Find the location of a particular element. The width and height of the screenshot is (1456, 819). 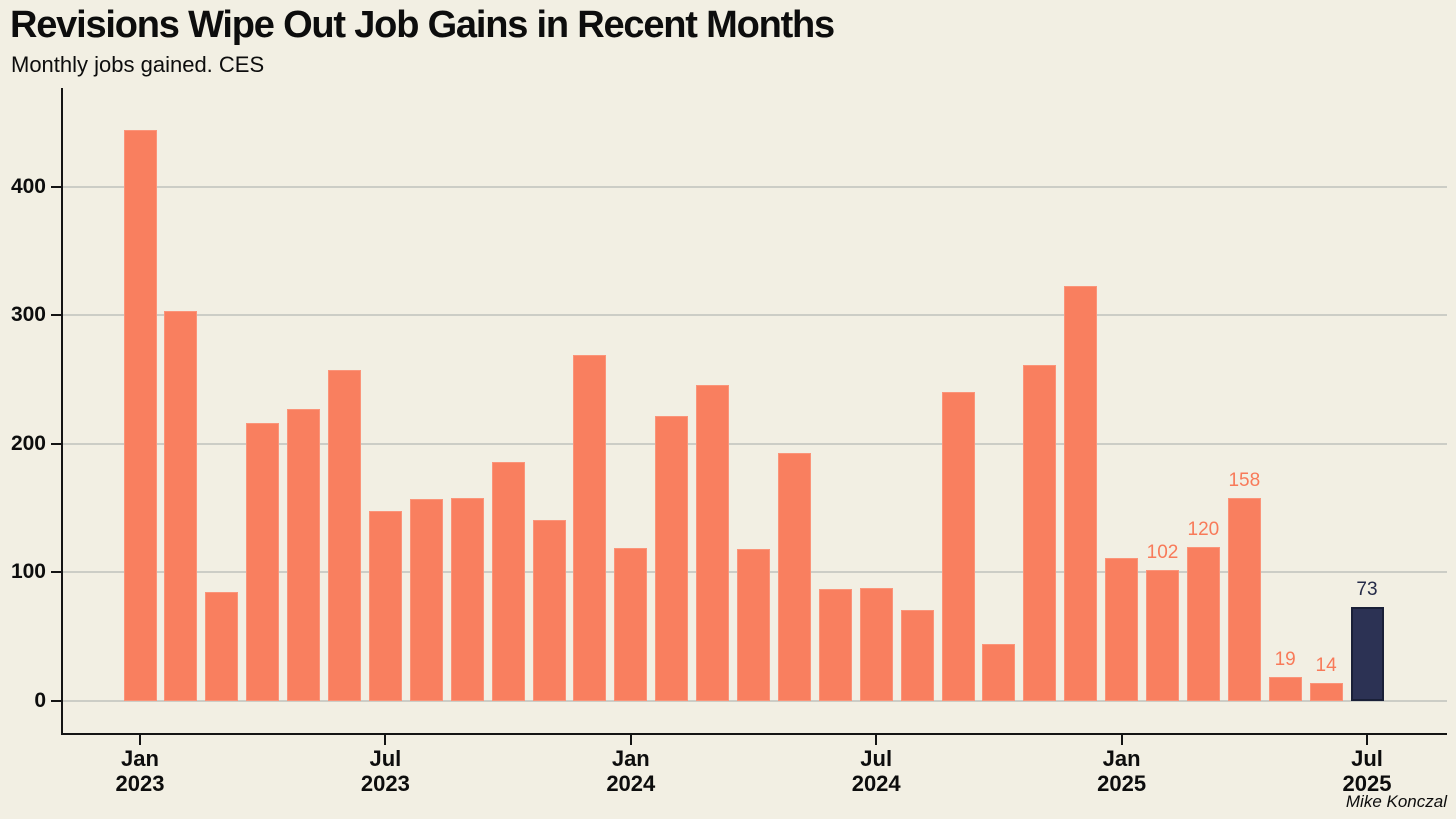

bar-may-2024 is located at coordinates (794, 576).